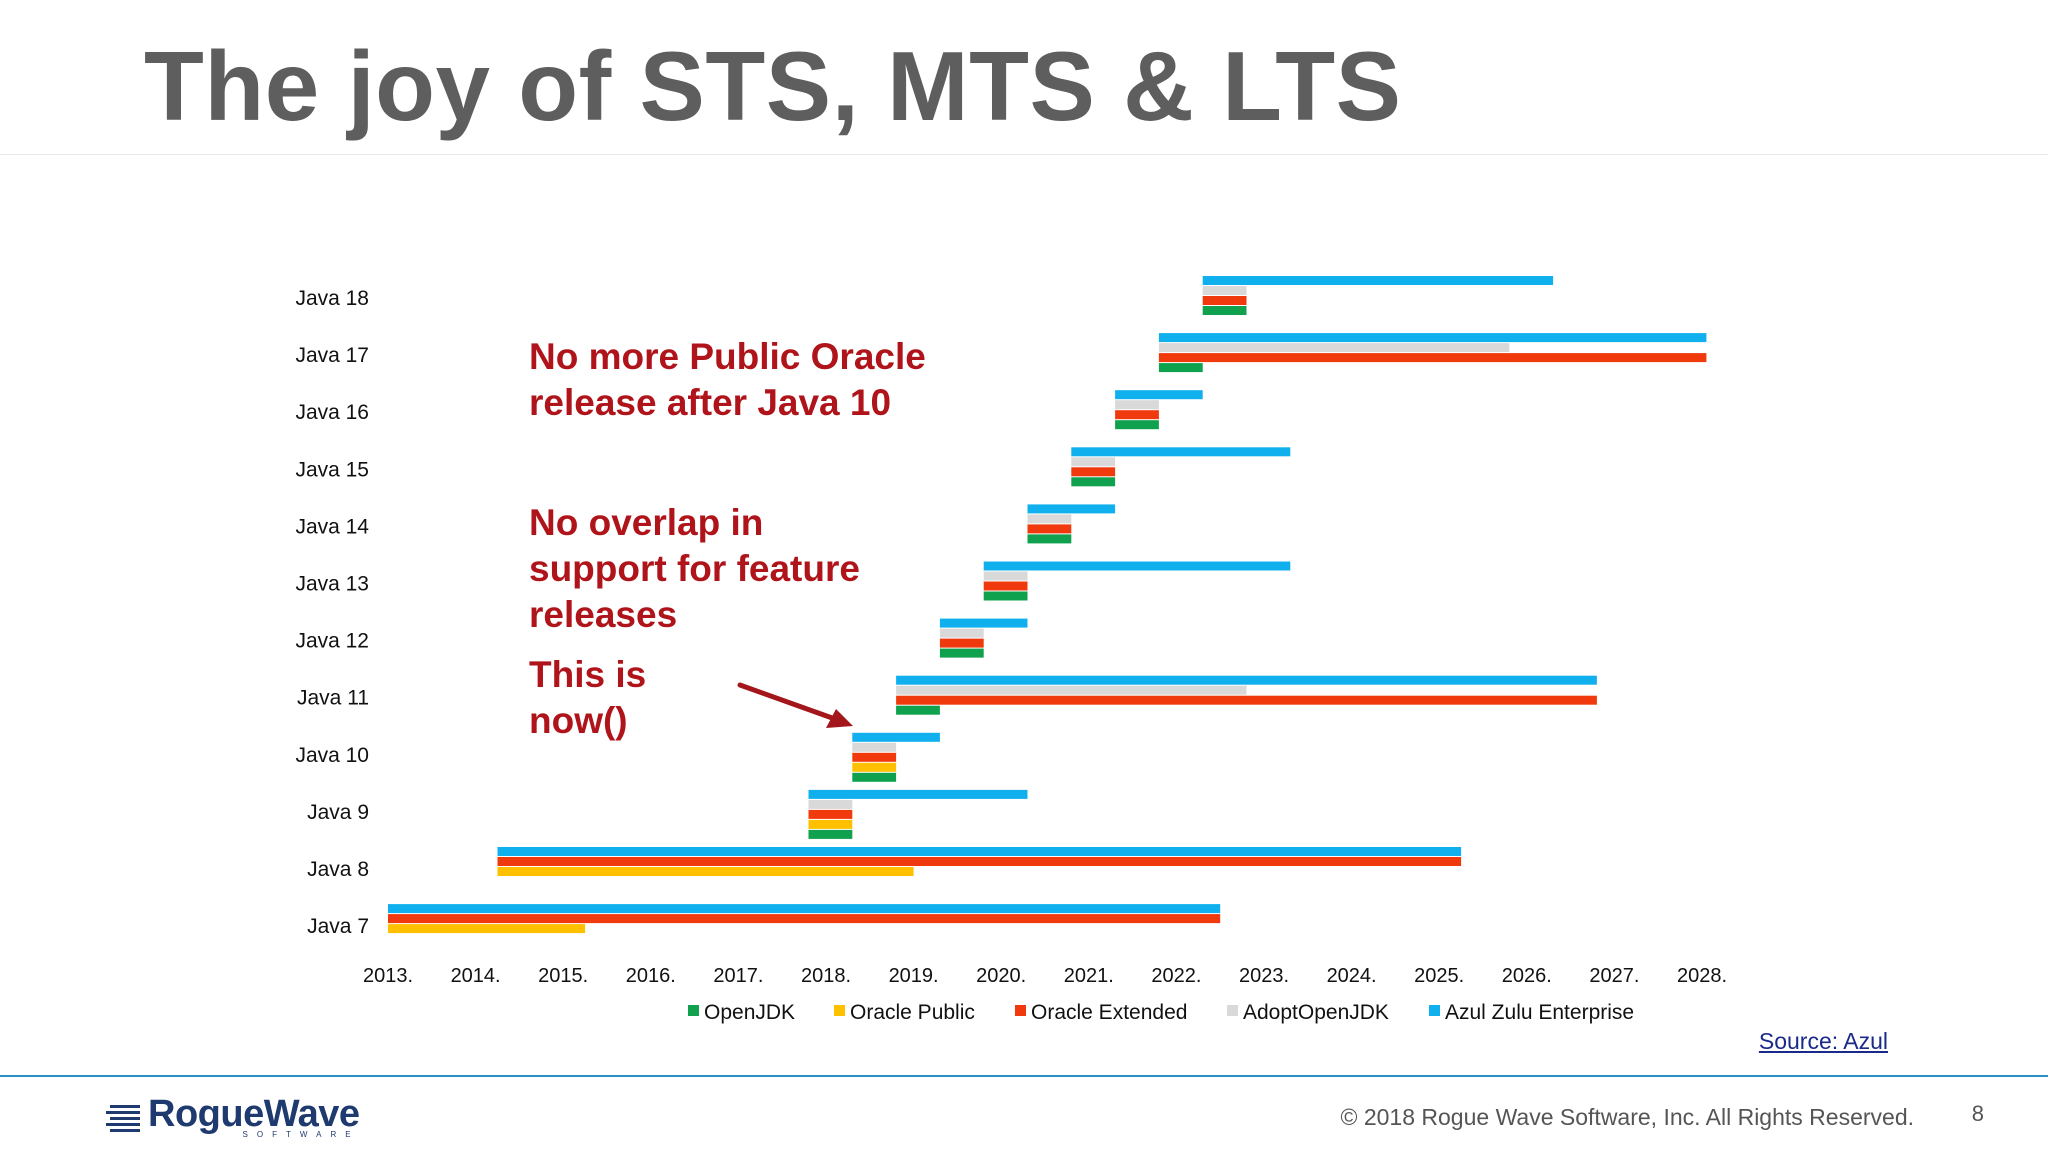  Describe the element at coordinates (332, 298) in the screenshot. I see `category-label: Java 18` at that location.